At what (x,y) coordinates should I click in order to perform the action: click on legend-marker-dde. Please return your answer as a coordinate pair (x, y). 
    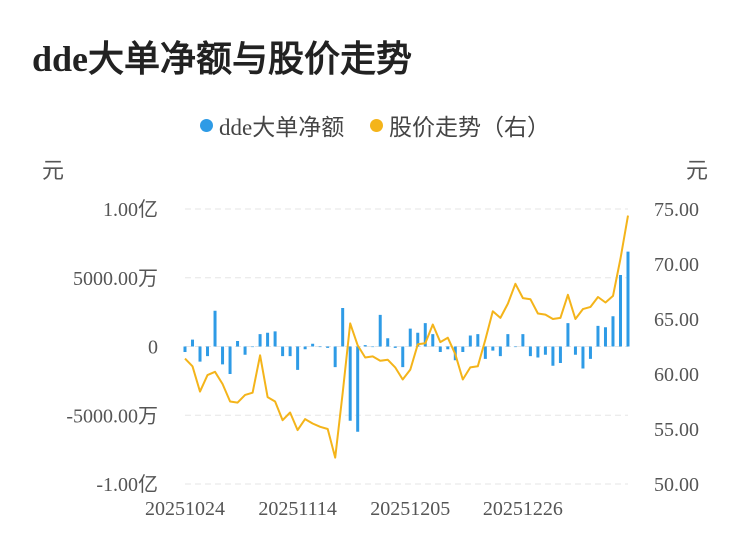
    Looking at the image, I should click on (207, 125).